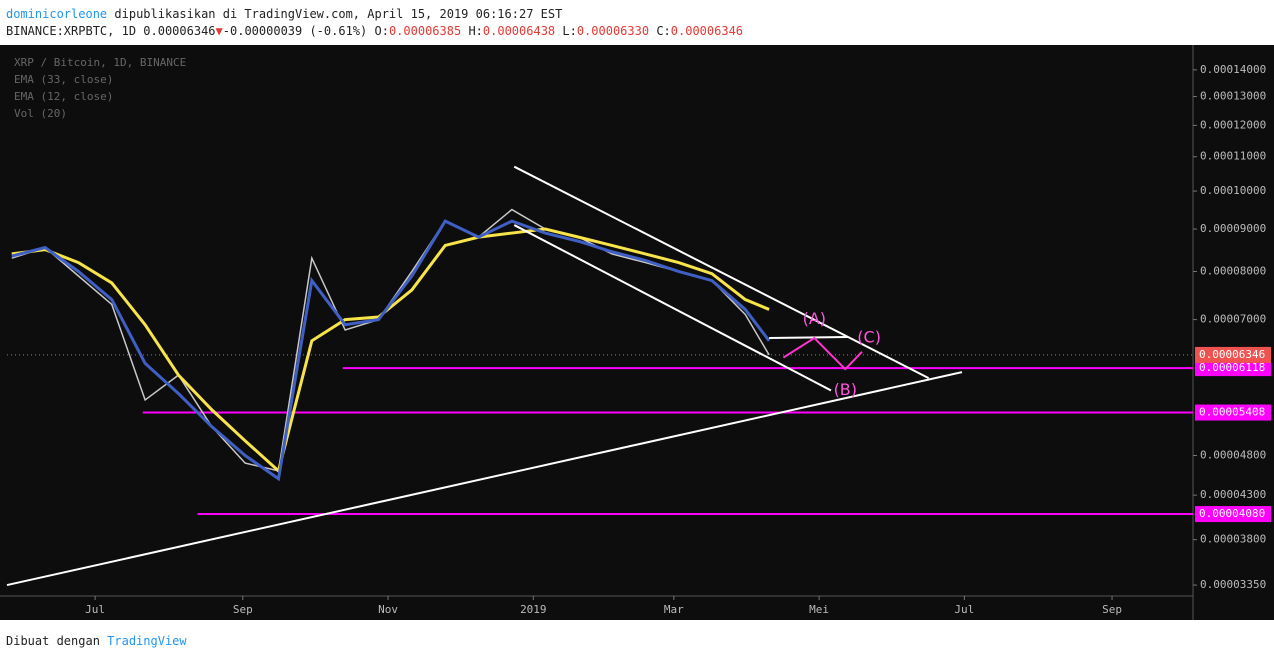 The width and height of the screenshot is (1274, 660). Describe the element at coordinates (1233, 319) in the screenshot. I see `y-tick-label: 0.00007000` at that location.